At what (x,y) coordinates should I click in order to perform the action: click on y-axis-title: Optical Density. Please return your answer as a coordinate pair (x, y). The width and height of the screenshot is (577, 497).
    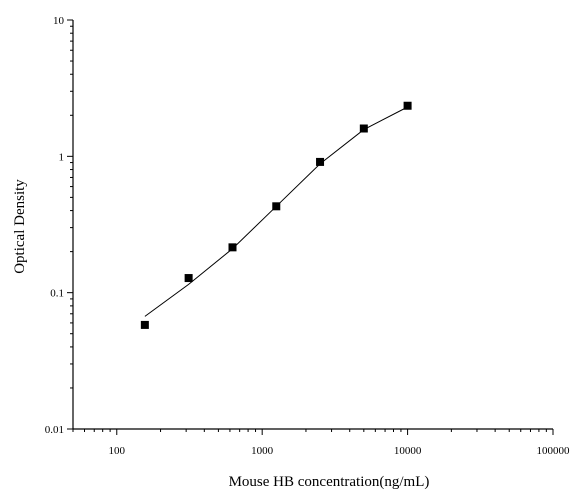
    Looking at the image, I should click on (20, 226).